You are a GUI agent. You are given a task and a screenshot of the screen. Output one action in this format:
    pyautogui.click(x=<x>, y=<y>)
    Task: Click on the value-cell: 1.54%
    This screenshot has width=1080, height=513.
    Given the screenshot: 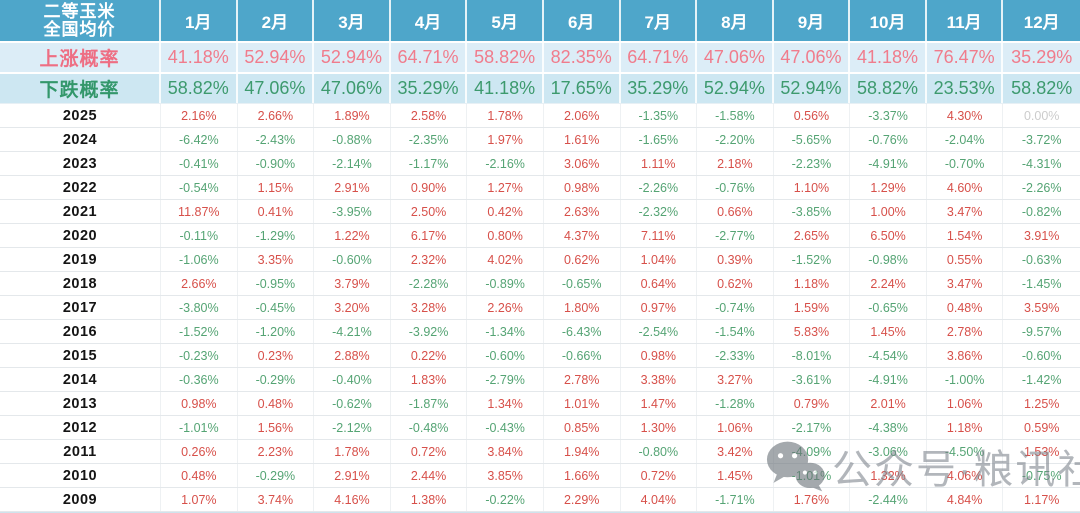 What is the action you would take?
    pyautogui.click(x=965, y=235)
    